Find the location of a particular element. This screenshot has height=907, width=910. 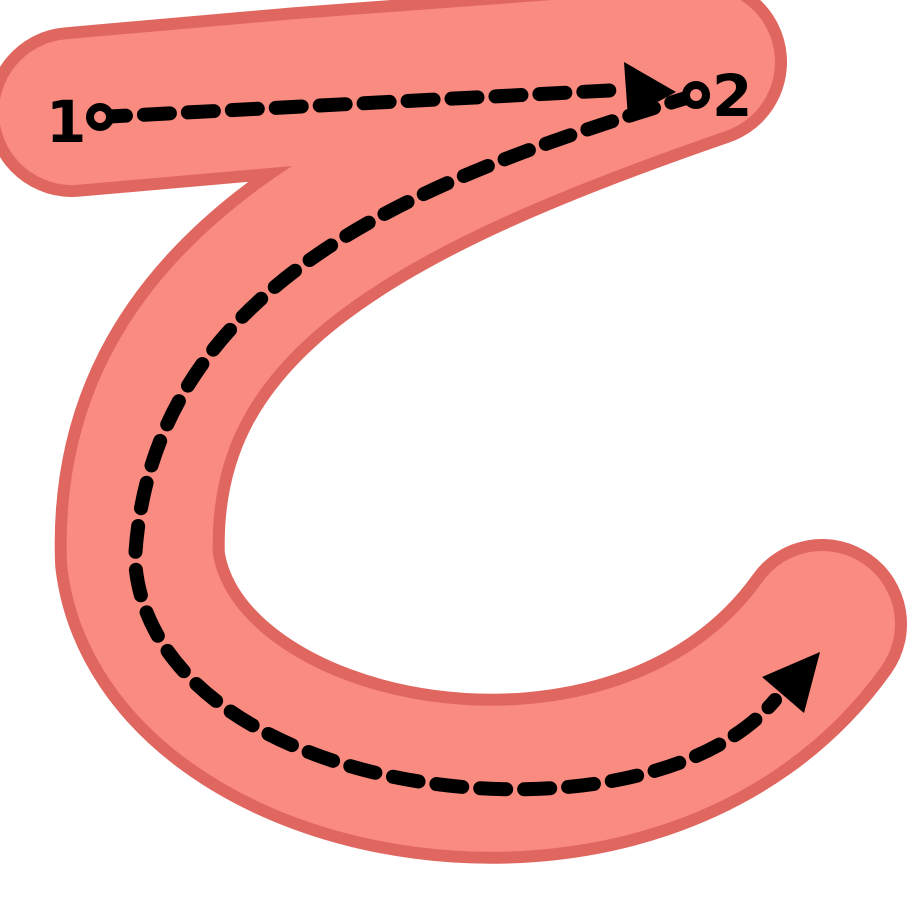

step-label-1: 1 is located at coordinates (66, 122).